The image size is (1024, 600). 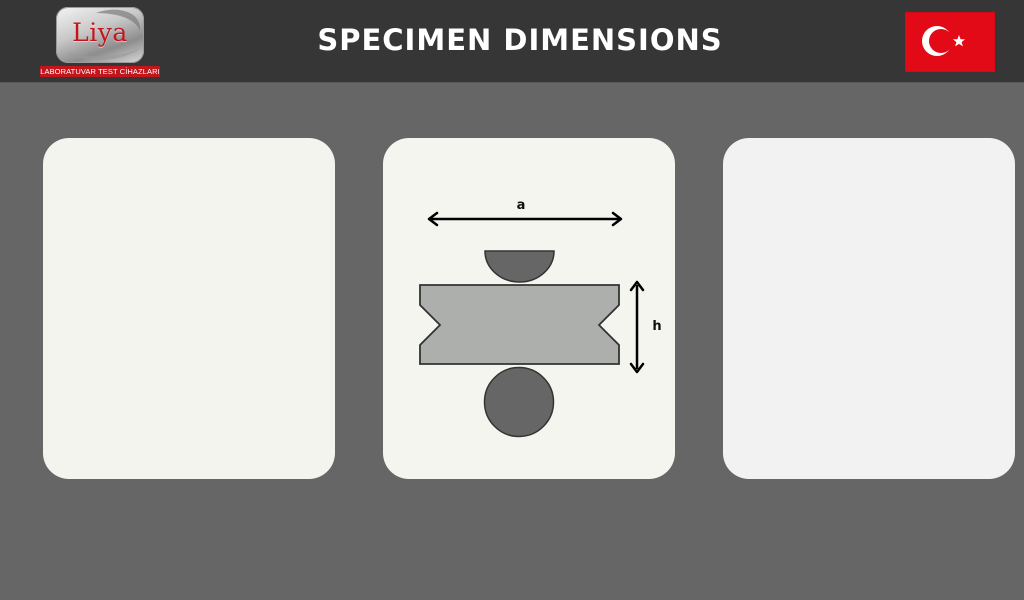 I want to click on height-label: h, so click(x=656, y=326).